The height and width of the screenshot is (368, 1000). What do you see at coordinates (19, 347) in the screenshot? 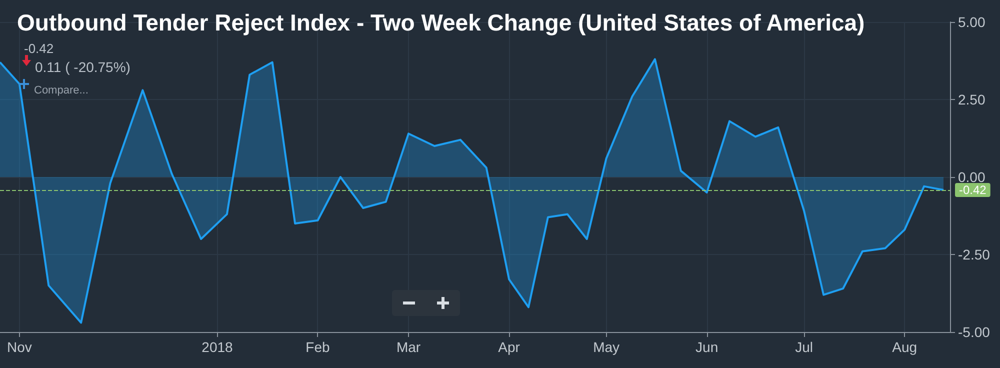
I see `x-tick-label: Nov` at bounding box center [19, 347].